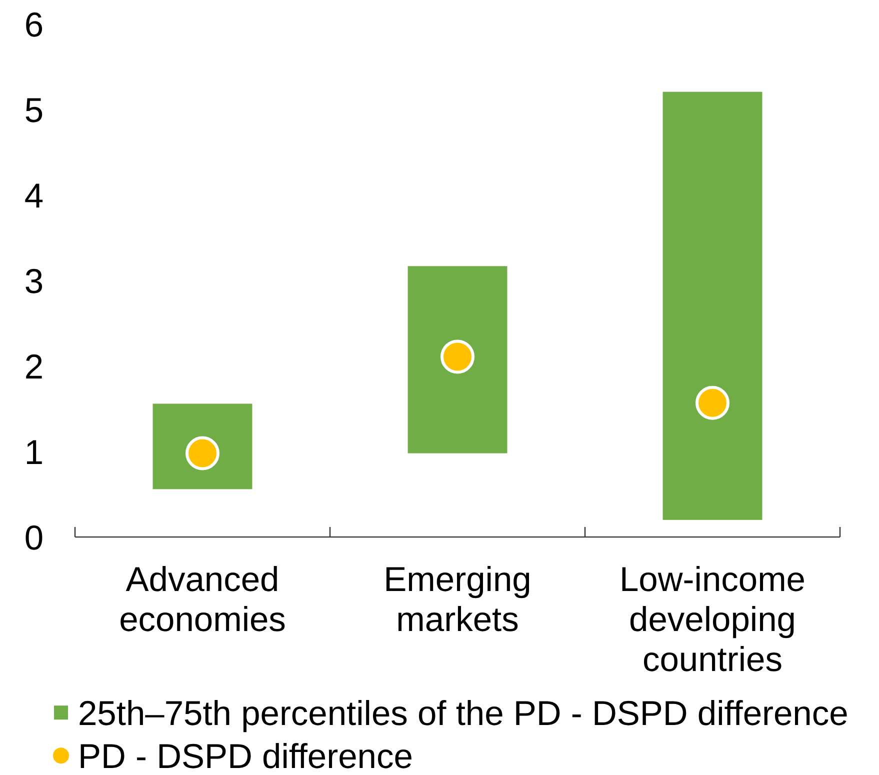  I want to click on y-tick-label: 6, so click(34, 25).